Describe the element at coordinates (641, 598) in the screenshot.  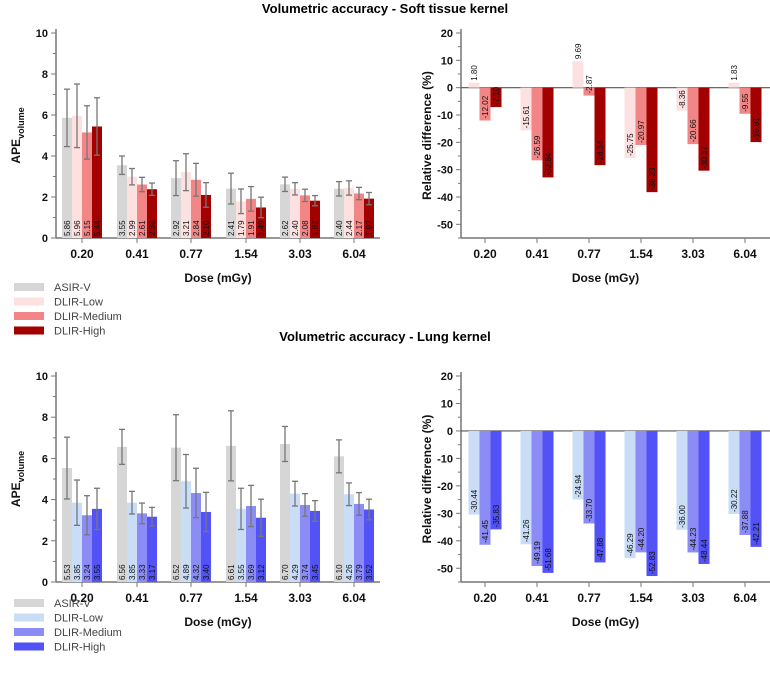
I see `x-tick-label: 1.54` at that location.